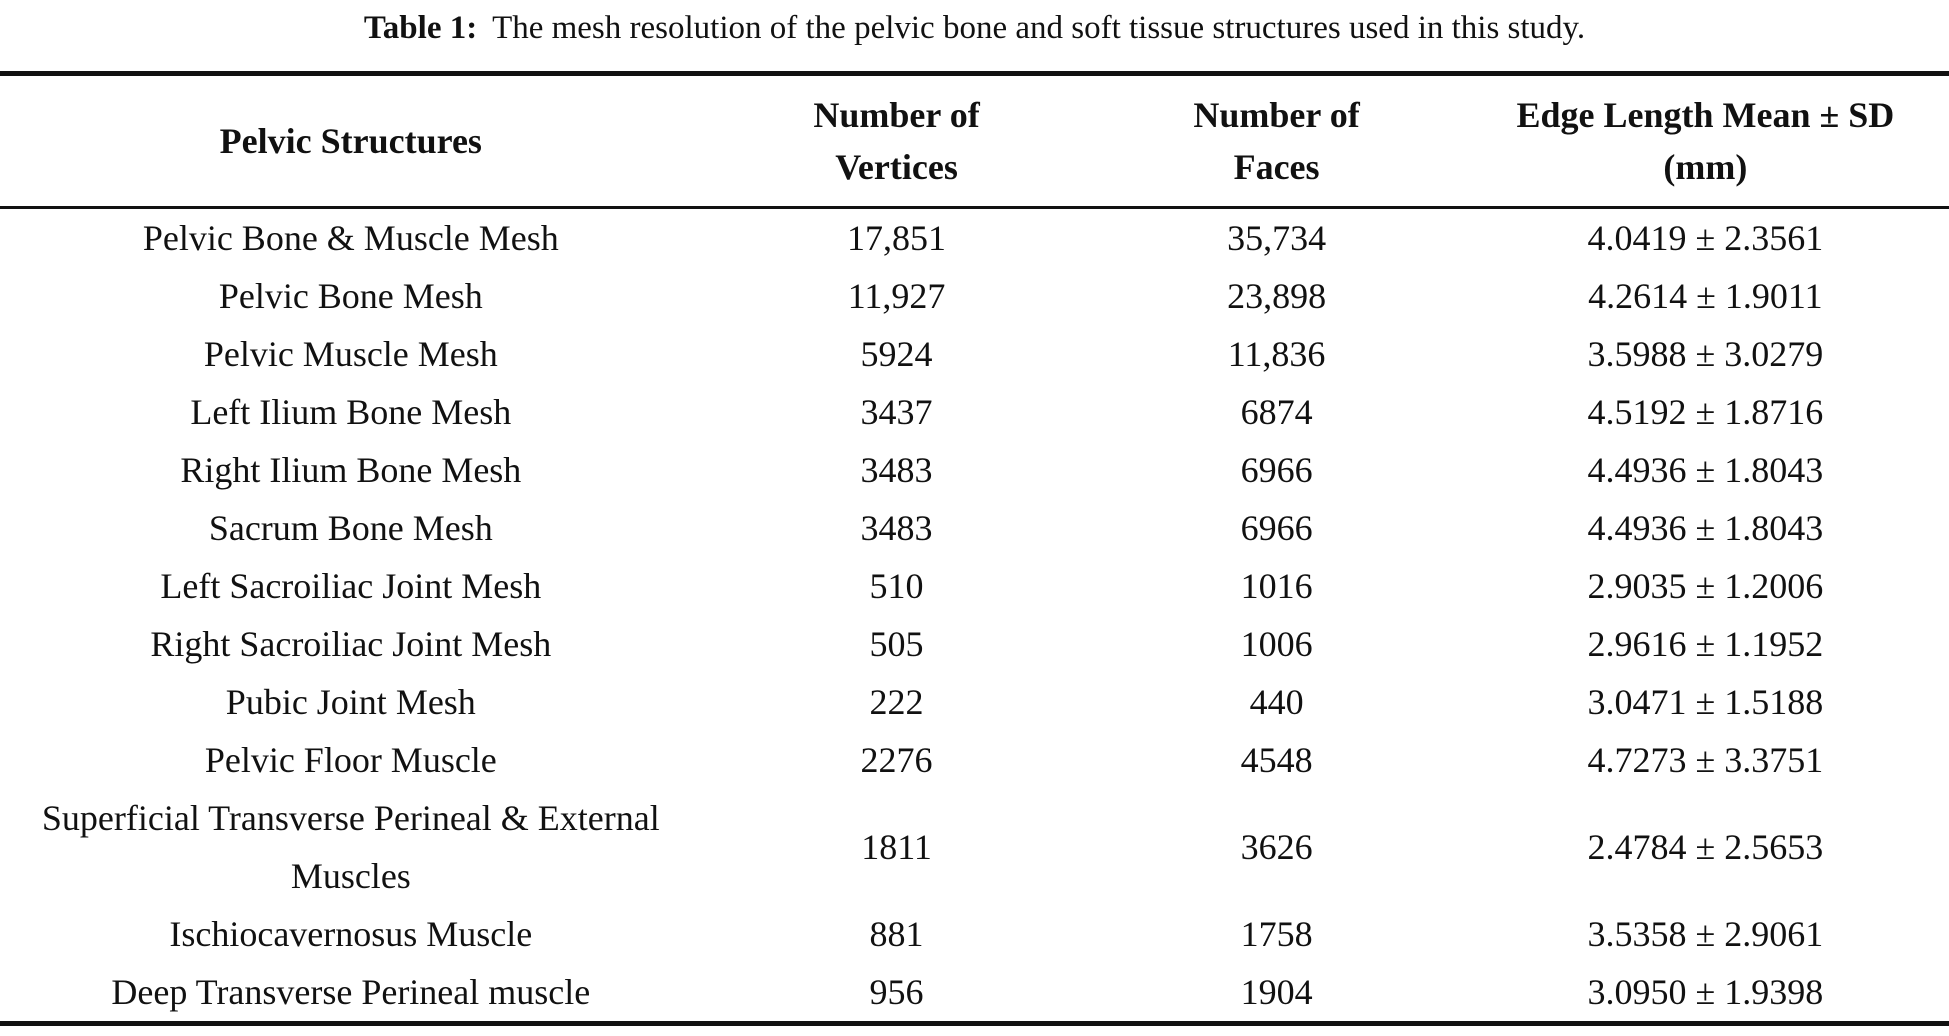 This screenshot has height=1036, width=1949. Describe the element at coordinates (1276, 934) in the screenshot. I see `faces-cell: 1758` at that location.